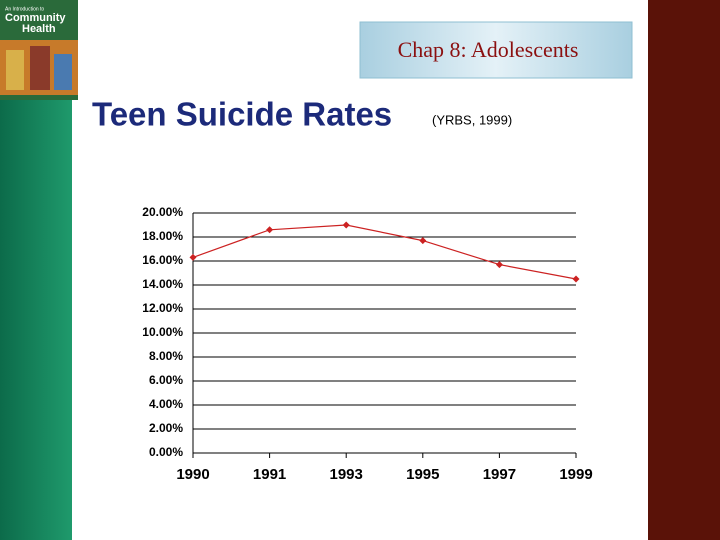 This screenshot has width=720, height=540. Describe the element at coordinates (24, 9) in the screenshot. I see `book-line1: An Introduction to` at that location.